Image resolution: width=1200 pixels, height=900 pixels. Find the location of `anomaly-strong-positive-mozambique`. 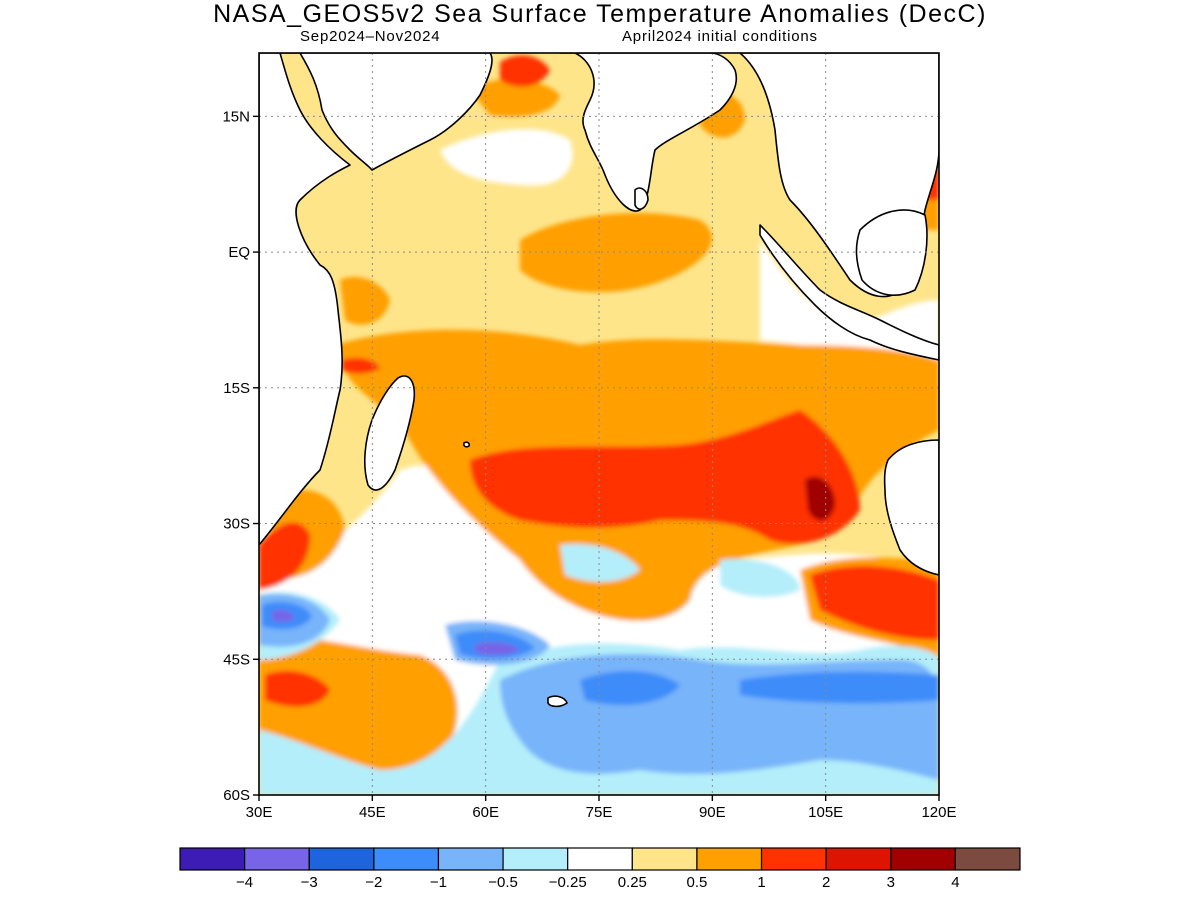

anomaly-strong-positive-mozambique is located at coordinates (284, 556).